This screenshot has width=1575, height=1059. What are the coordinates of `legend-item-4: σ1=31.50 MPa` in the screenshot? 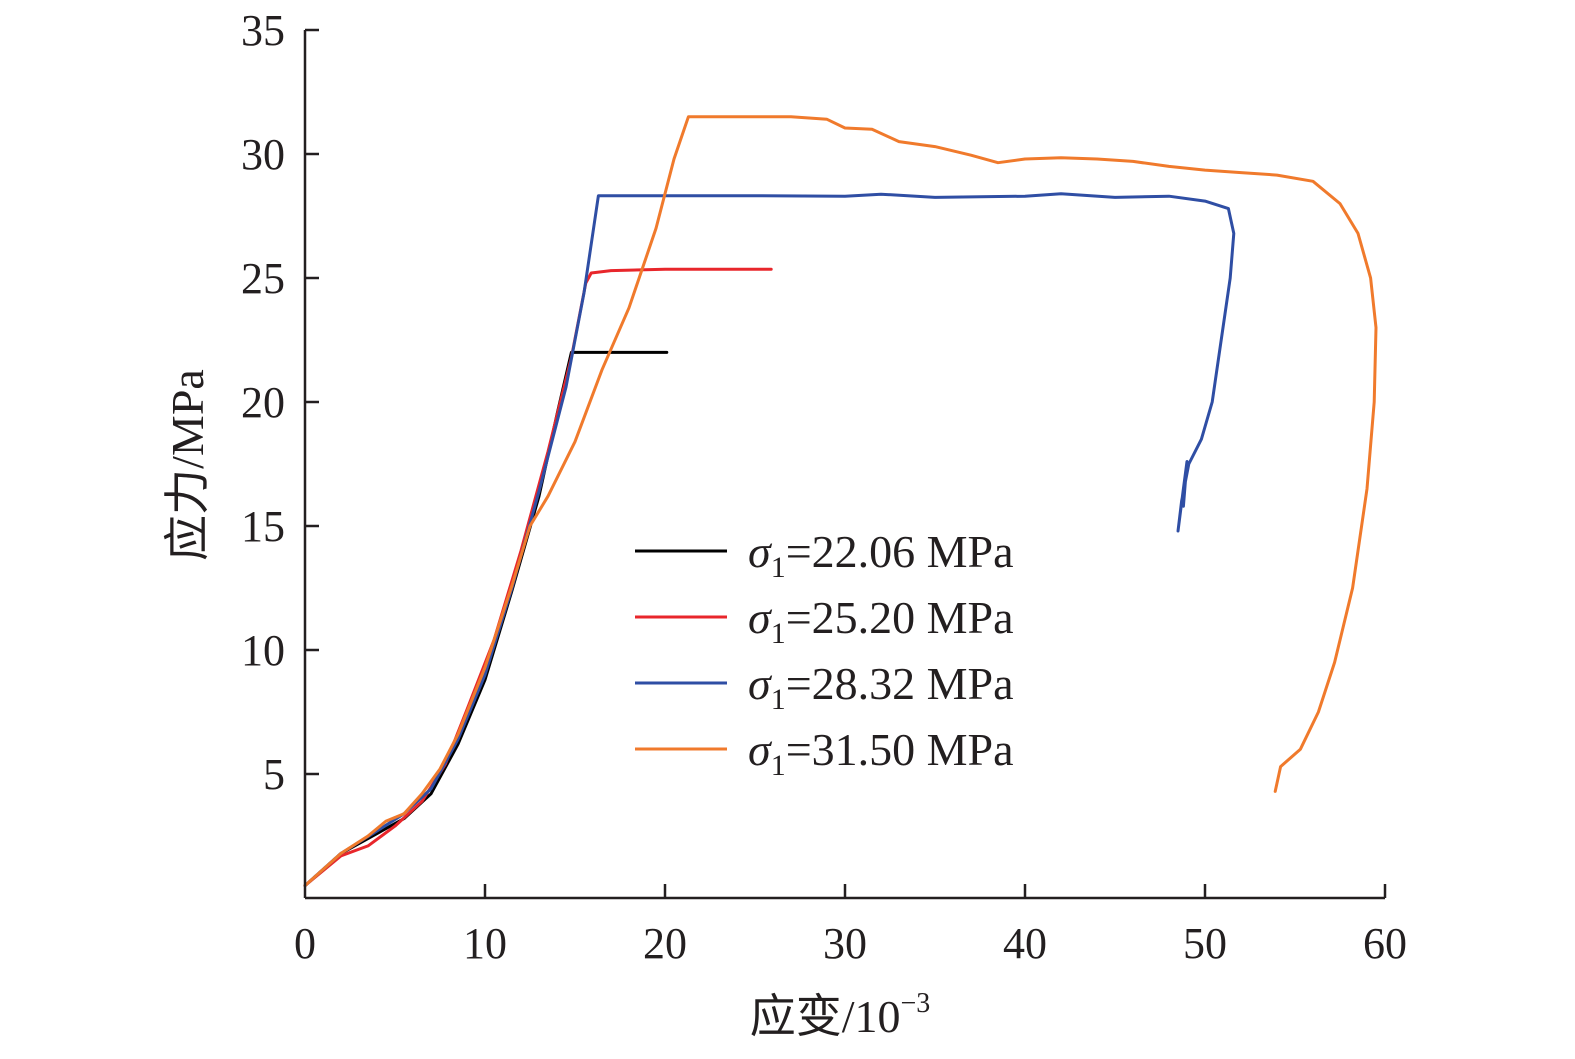 It's located at (824, 753).